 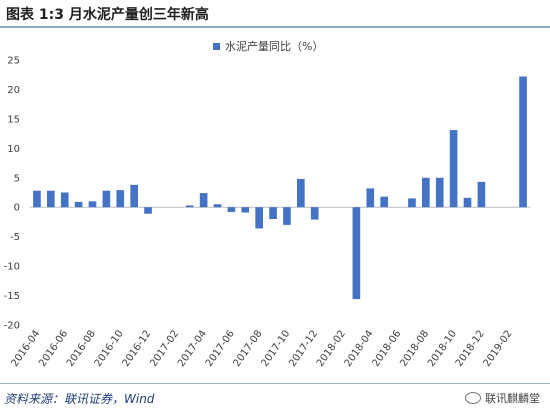 What do you see at coordinates (274, 46) in the screenshot?
I see `legend-label: 水泥产量同比（%）` at bounding box center [274, 46].